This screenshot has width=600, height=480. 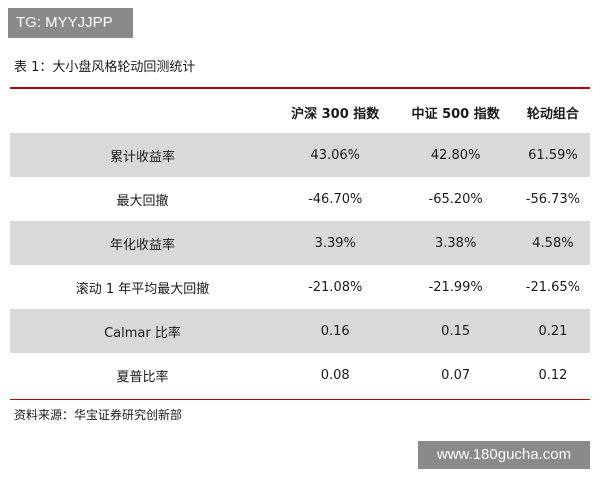 What do you see at coordinates (553, 375) in the screenshot?
I see `cell-value: 0.12` at bounding box center [553, 375].